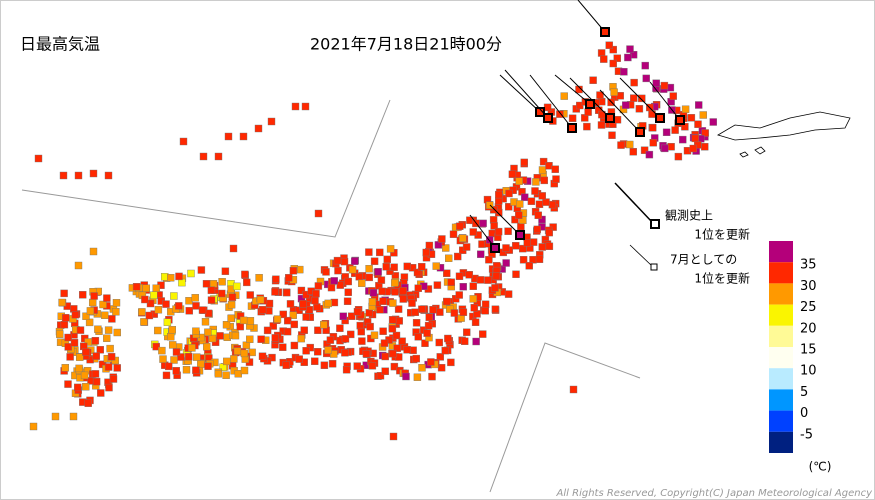 This screenshot has width=875, height=500. What do you see at coordinates (808, 328) in the screenshot?
I see `scale-label: 20` at bounding box center [808, 328].